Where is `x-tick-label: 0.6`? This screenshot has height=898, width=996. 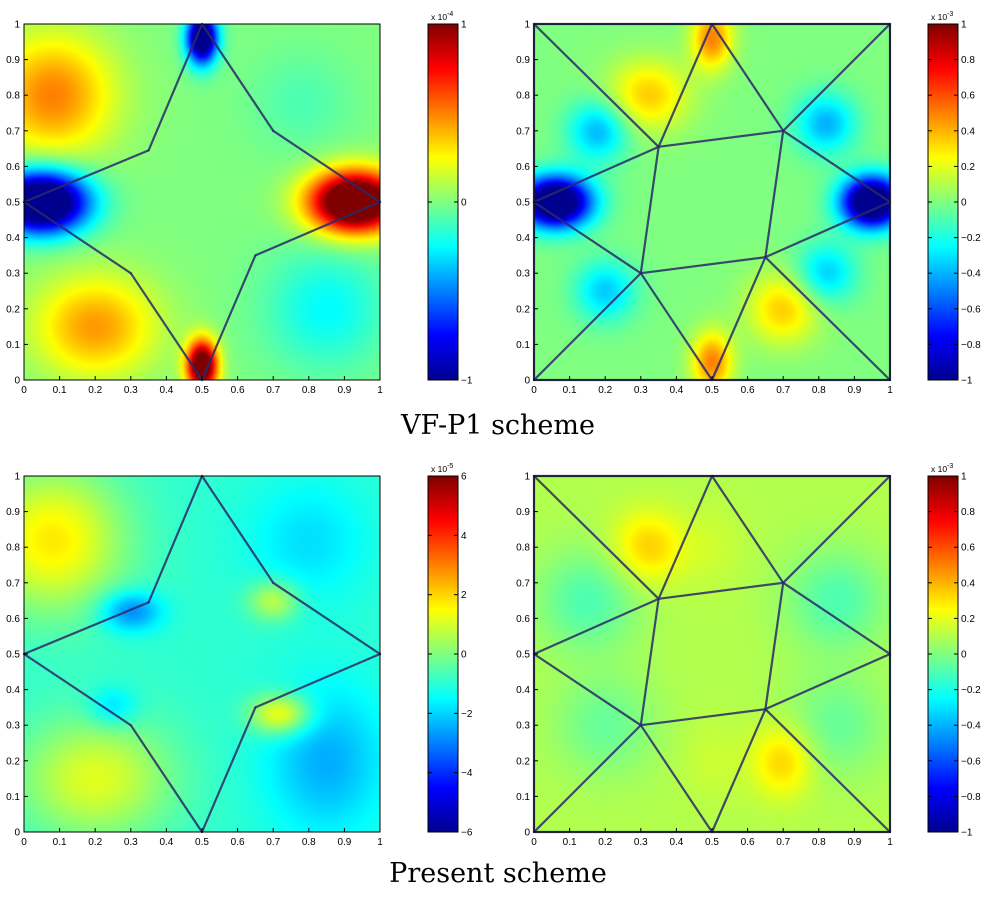
x-tick-label: 0.6 is located at coordinates (748, 390).